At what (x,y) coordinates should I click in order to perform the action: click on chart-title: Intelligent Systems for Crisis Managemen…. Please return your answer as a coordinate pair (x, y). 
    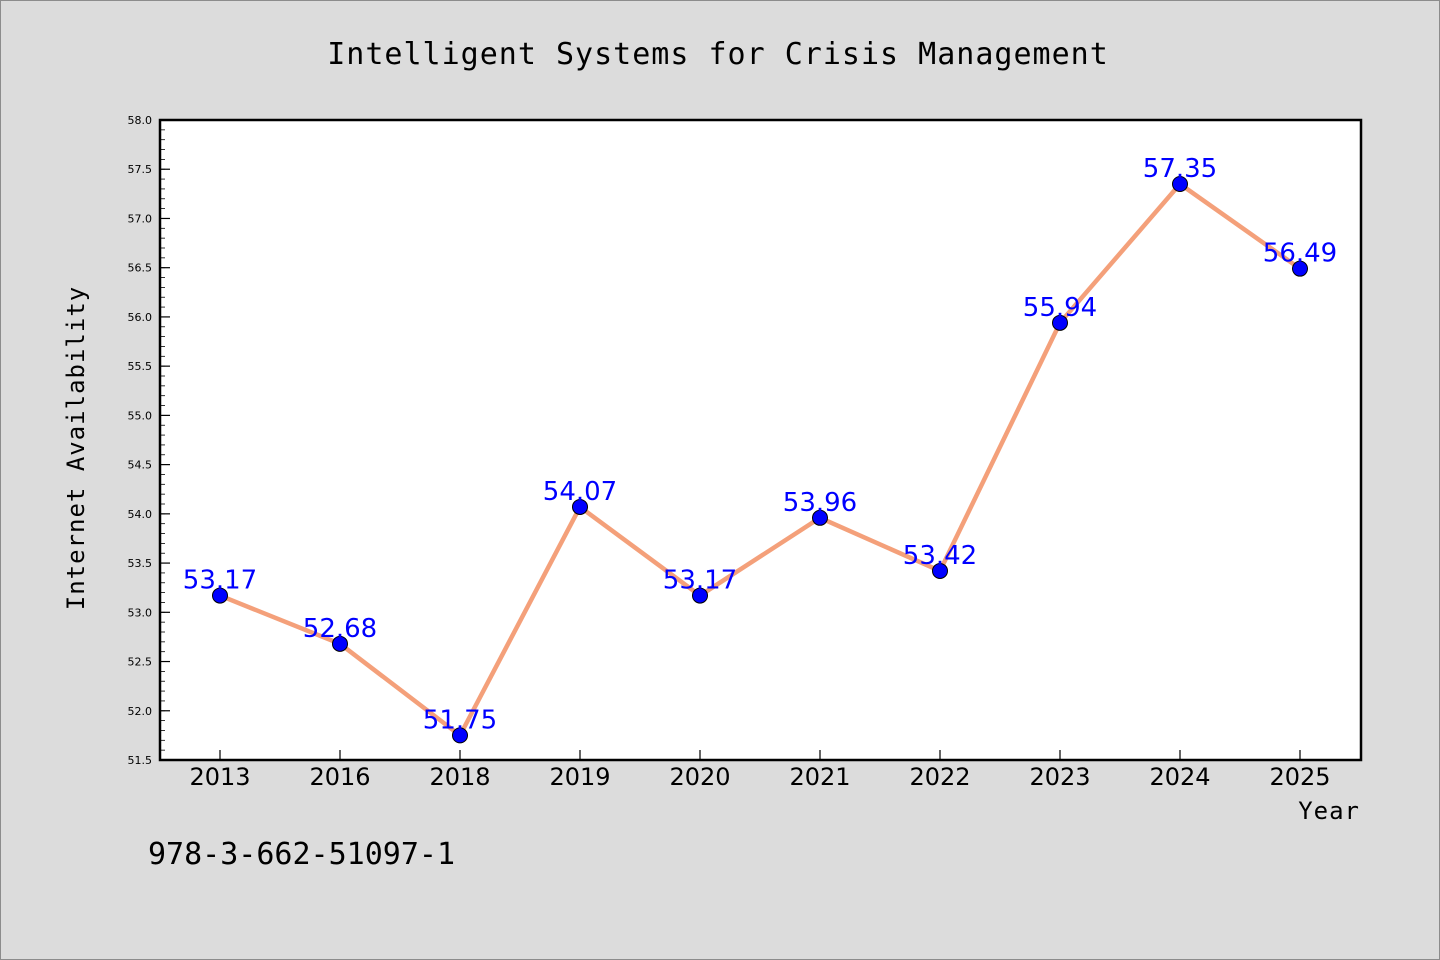
    Looking at the image, I should click on (718, 54).